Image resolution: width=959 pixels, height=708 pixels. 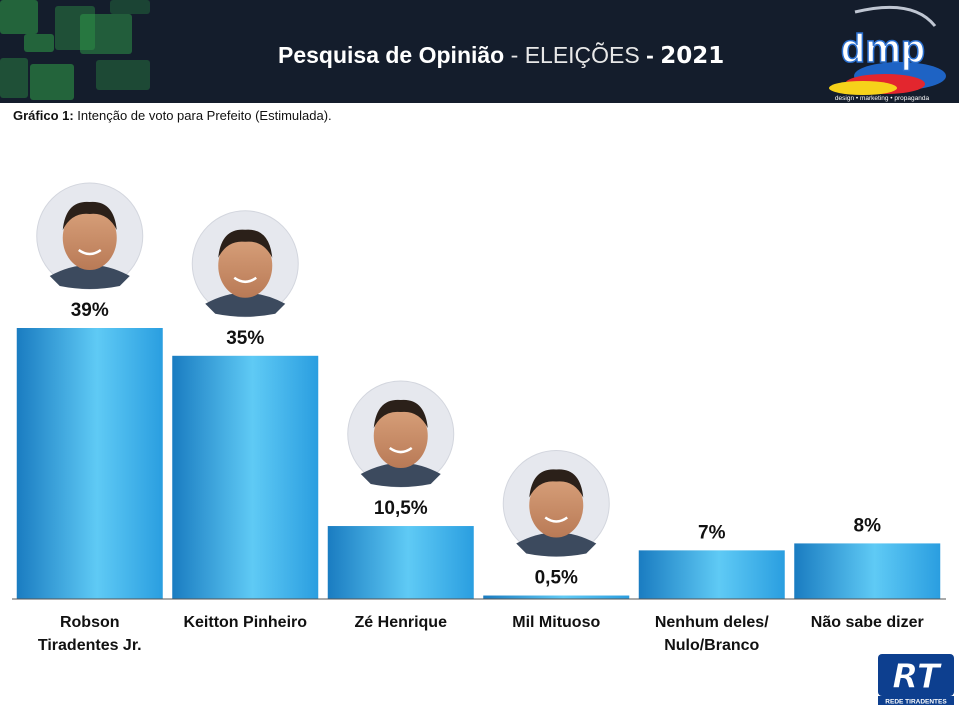 I want to click on category-label: Nenhum deles/, so click(x=712, y=622).